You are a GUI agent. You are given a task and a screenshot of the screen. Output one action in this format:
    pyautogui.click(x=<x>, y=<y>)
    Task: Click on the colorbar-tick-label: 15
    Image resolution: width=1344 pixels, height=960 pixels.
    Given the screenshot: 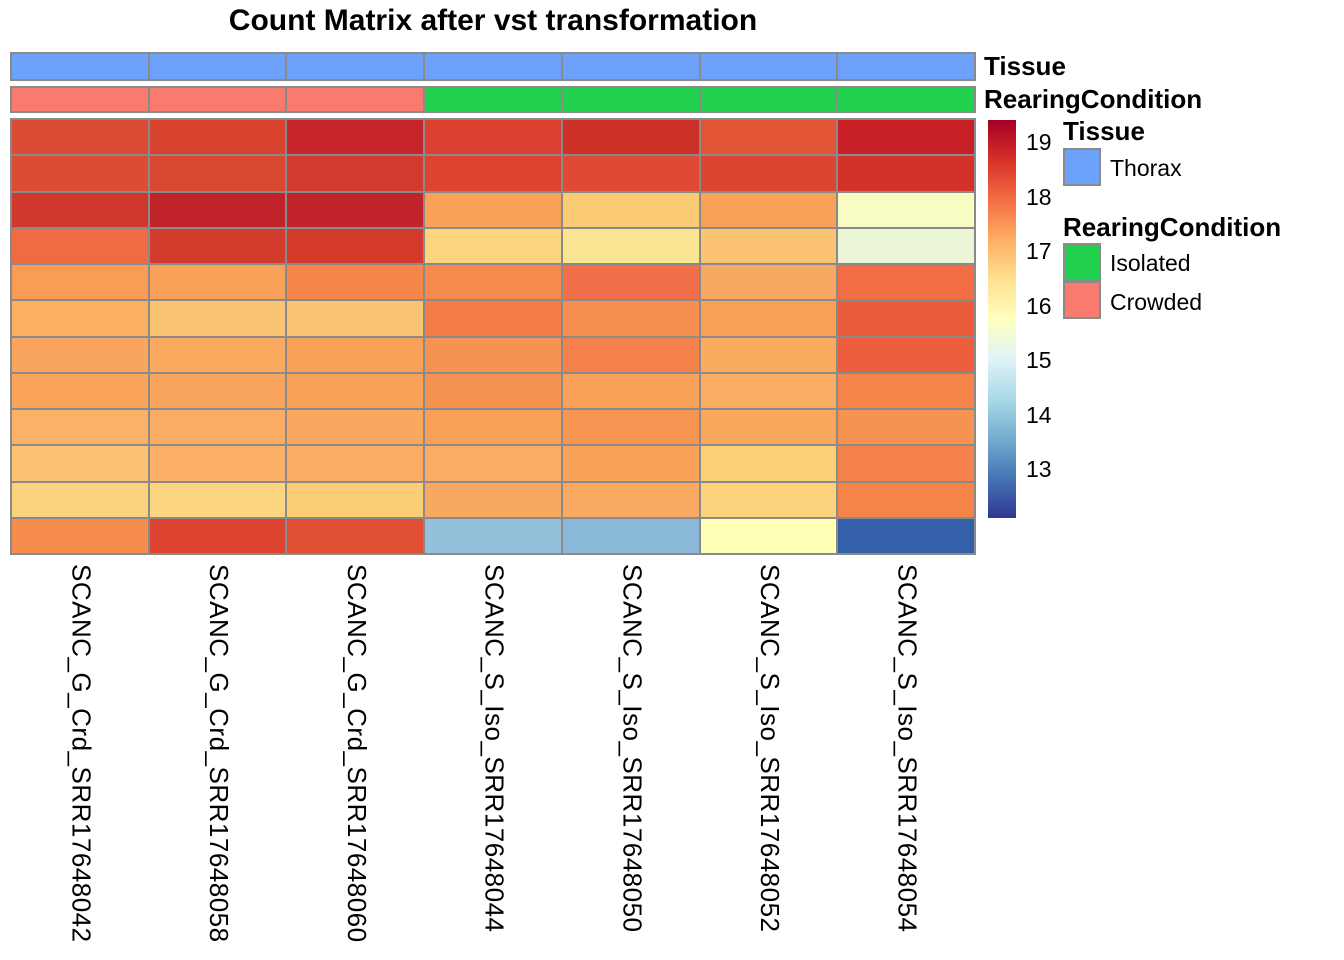 What is the action you would take?
    pyautogui.click(x=1039, y=360)
    